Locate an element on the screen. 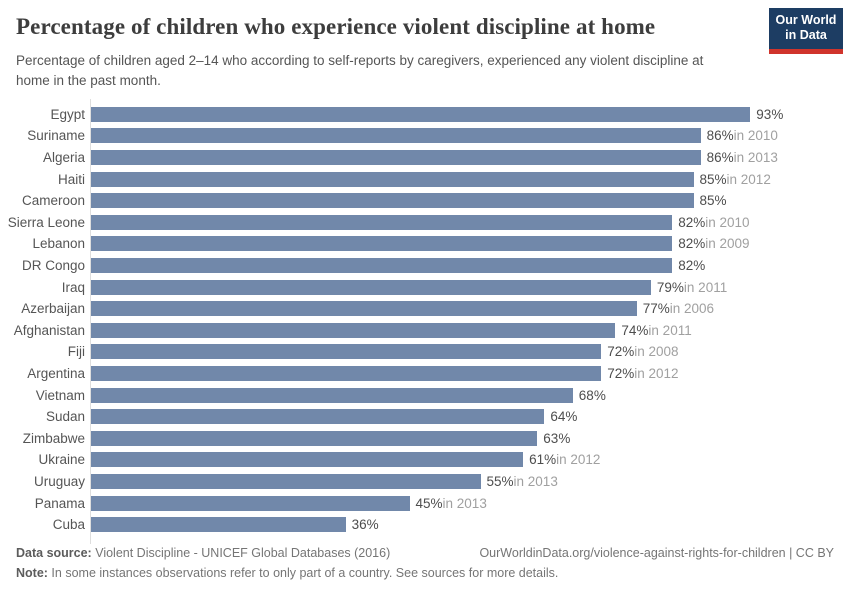  chart-row: Uruguay 55% in 2013 is located at coordinates (425, 482).